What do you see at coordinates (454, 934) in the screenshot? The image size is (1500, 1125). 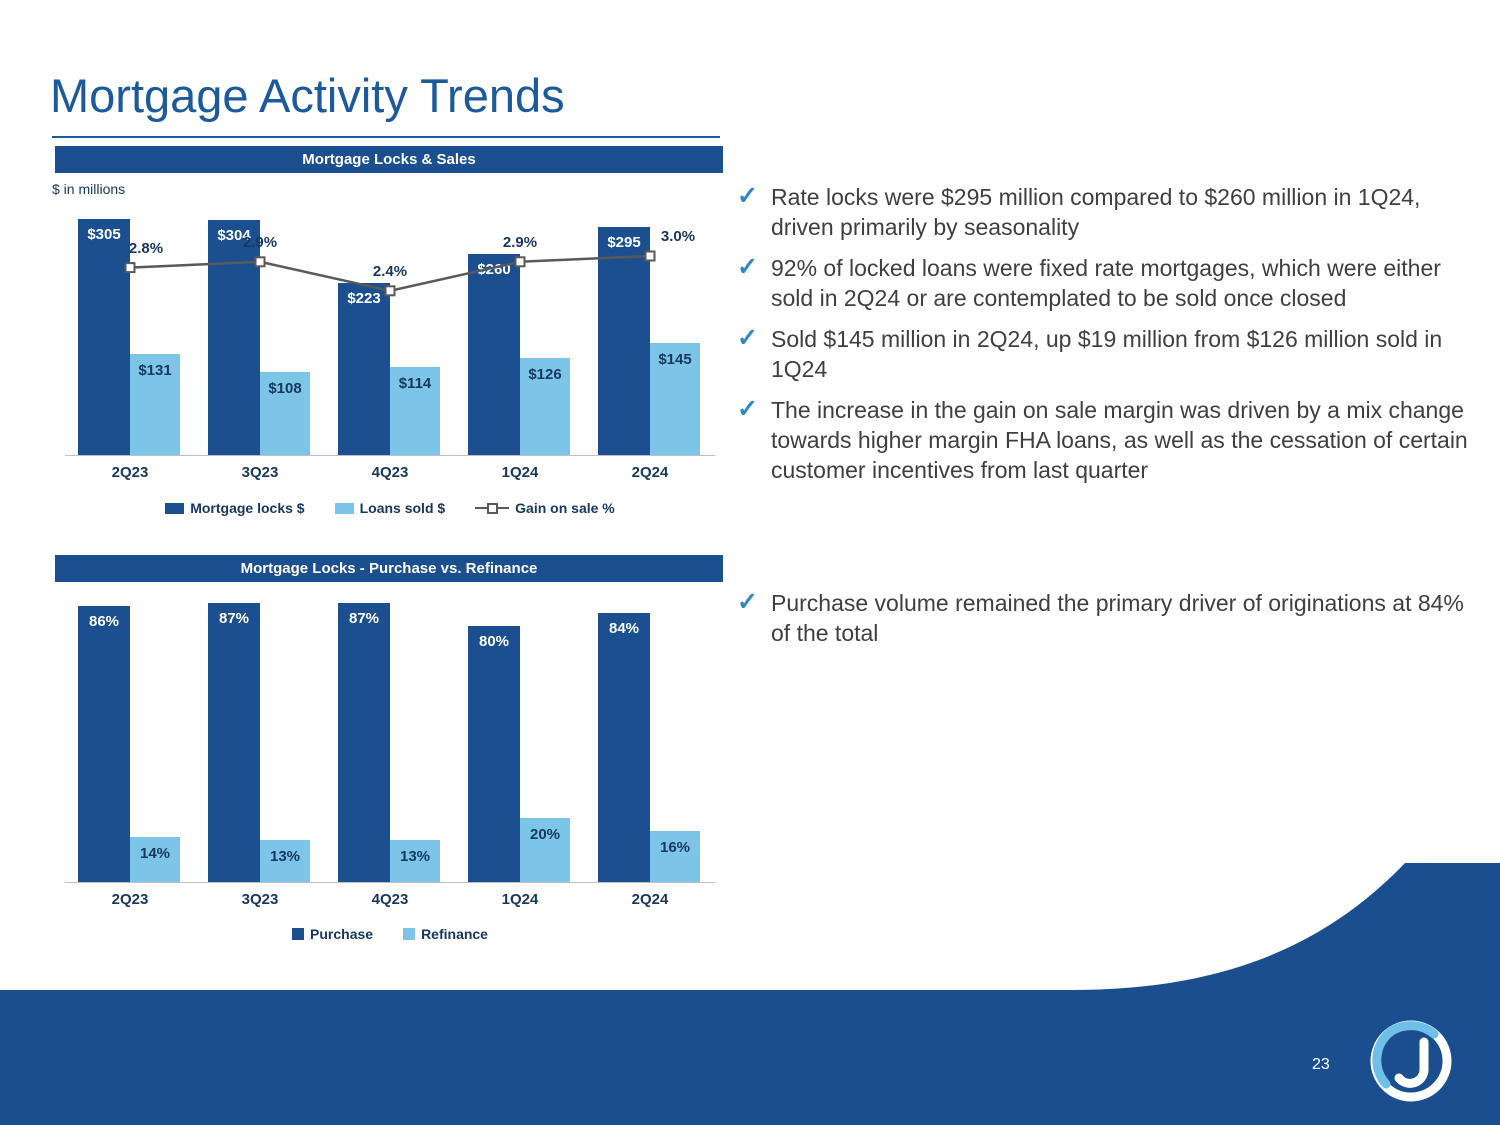 I see `legend-label: Refinance` at bounding box center [454, 934].